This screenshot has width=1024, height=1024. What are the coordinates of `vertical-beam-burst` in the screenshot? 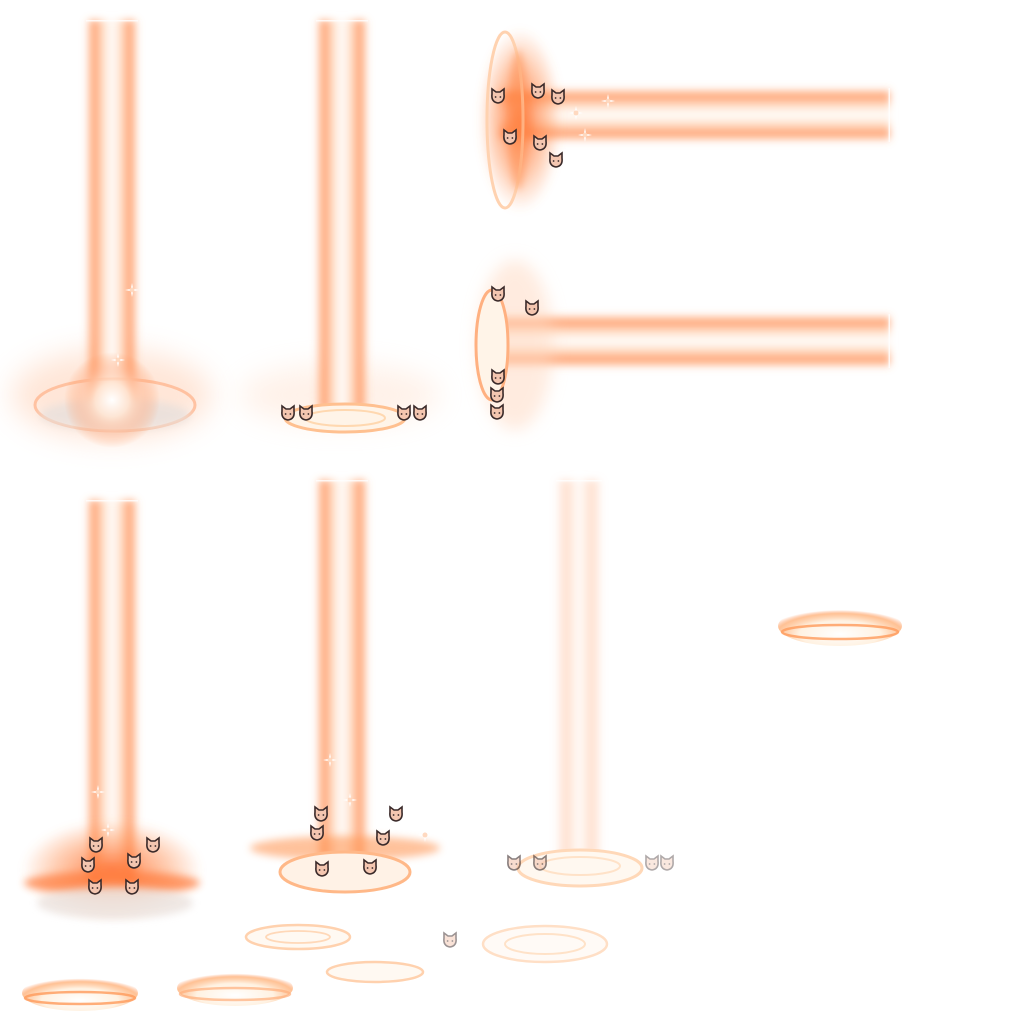 It's located at (112, 234).